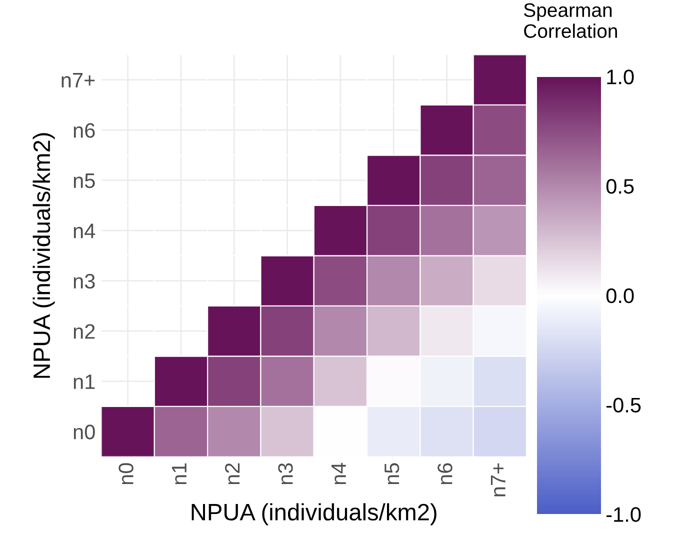 This screenshot has height=547, width=675. I want to click on color-bar-title: Spearman Correlation, so click(570, 20).